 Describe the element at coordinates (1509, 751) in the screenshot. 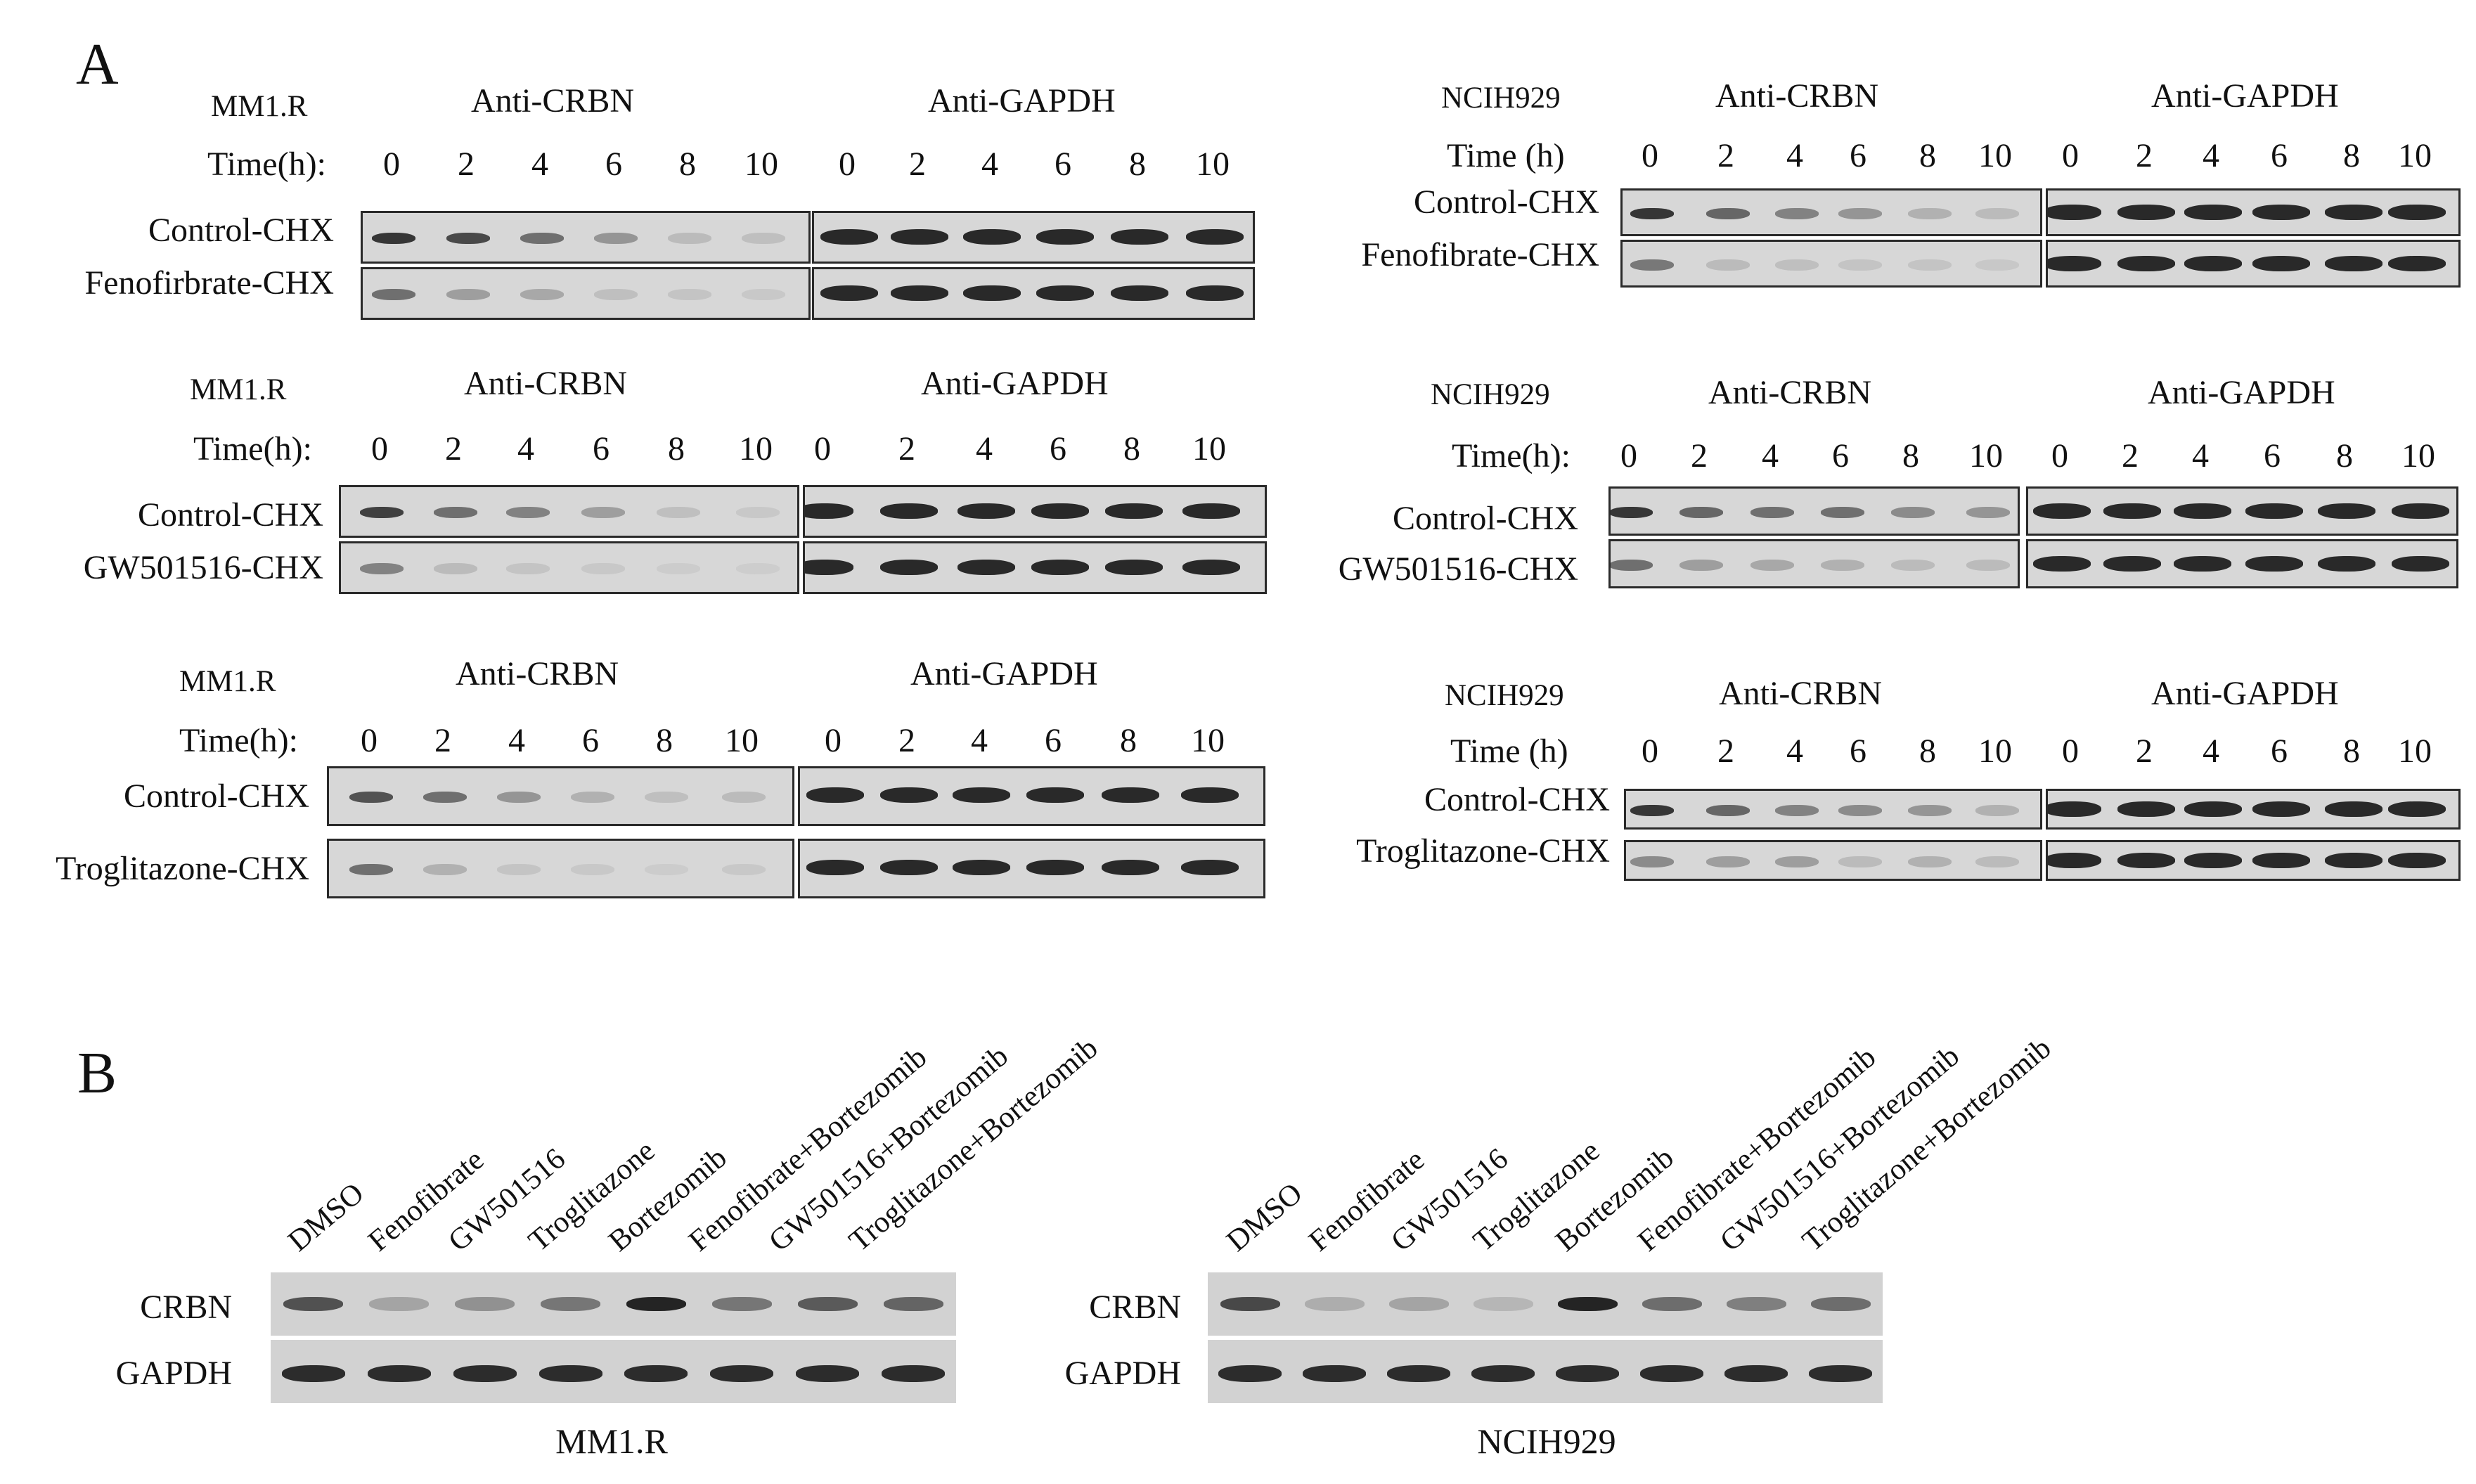

I see `time-label: Time (h)` at that location.